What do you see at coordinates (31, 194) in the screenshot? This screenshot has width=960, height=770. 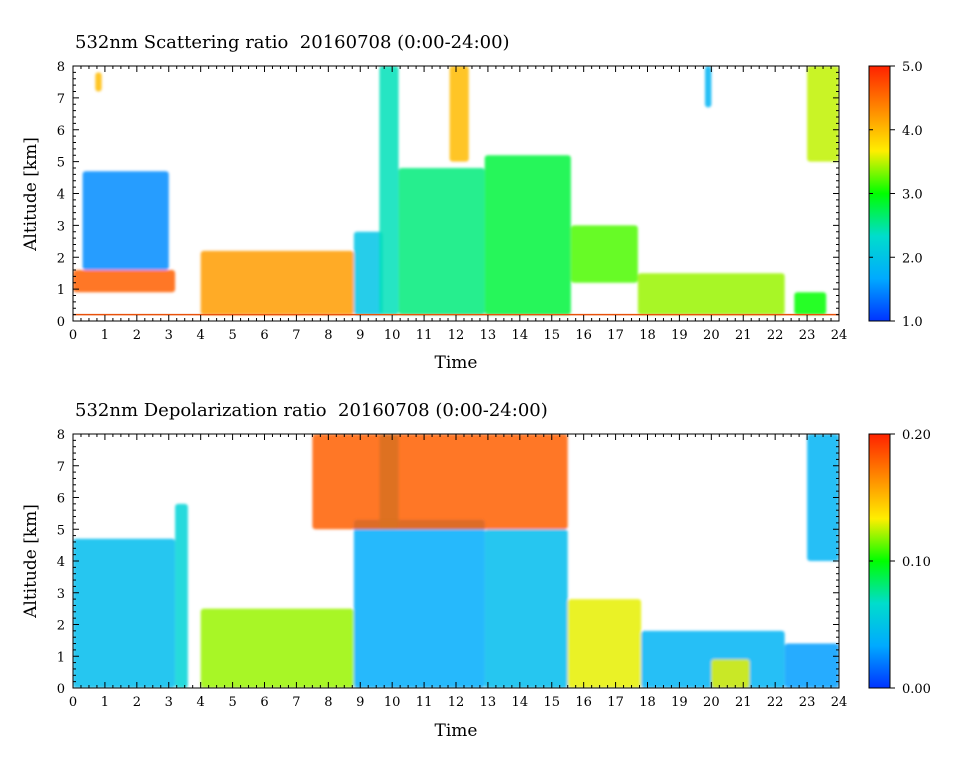 I see `y-axis-label-scattering: Altitude [km]` at bounding box center [31, 194].